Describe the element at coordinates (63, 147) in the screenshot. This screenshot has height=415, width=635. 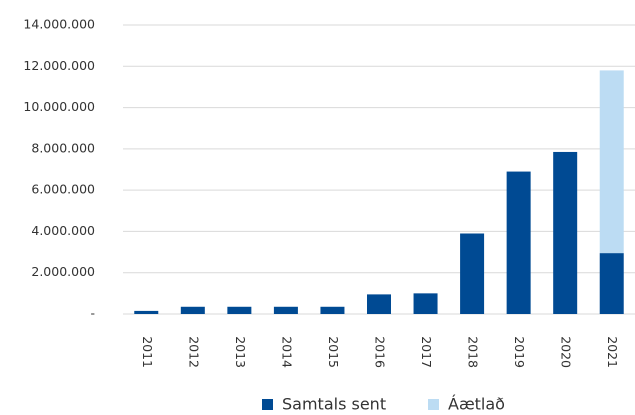
I see `y-tick-label: 8.000.000` at that location.